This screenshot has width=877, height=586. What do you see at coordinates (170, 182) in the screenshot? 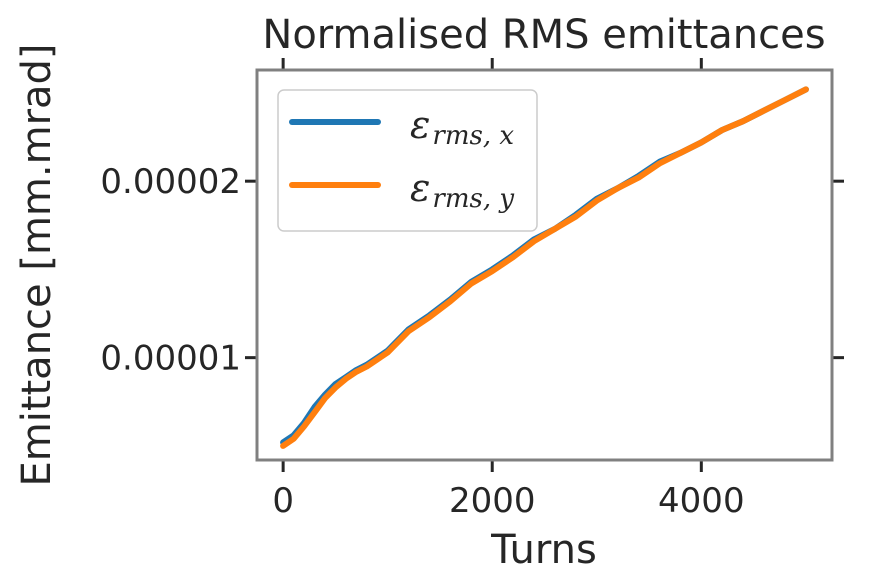
I see `y-tick-label: 0.00002` at bounding box center [170, 182].